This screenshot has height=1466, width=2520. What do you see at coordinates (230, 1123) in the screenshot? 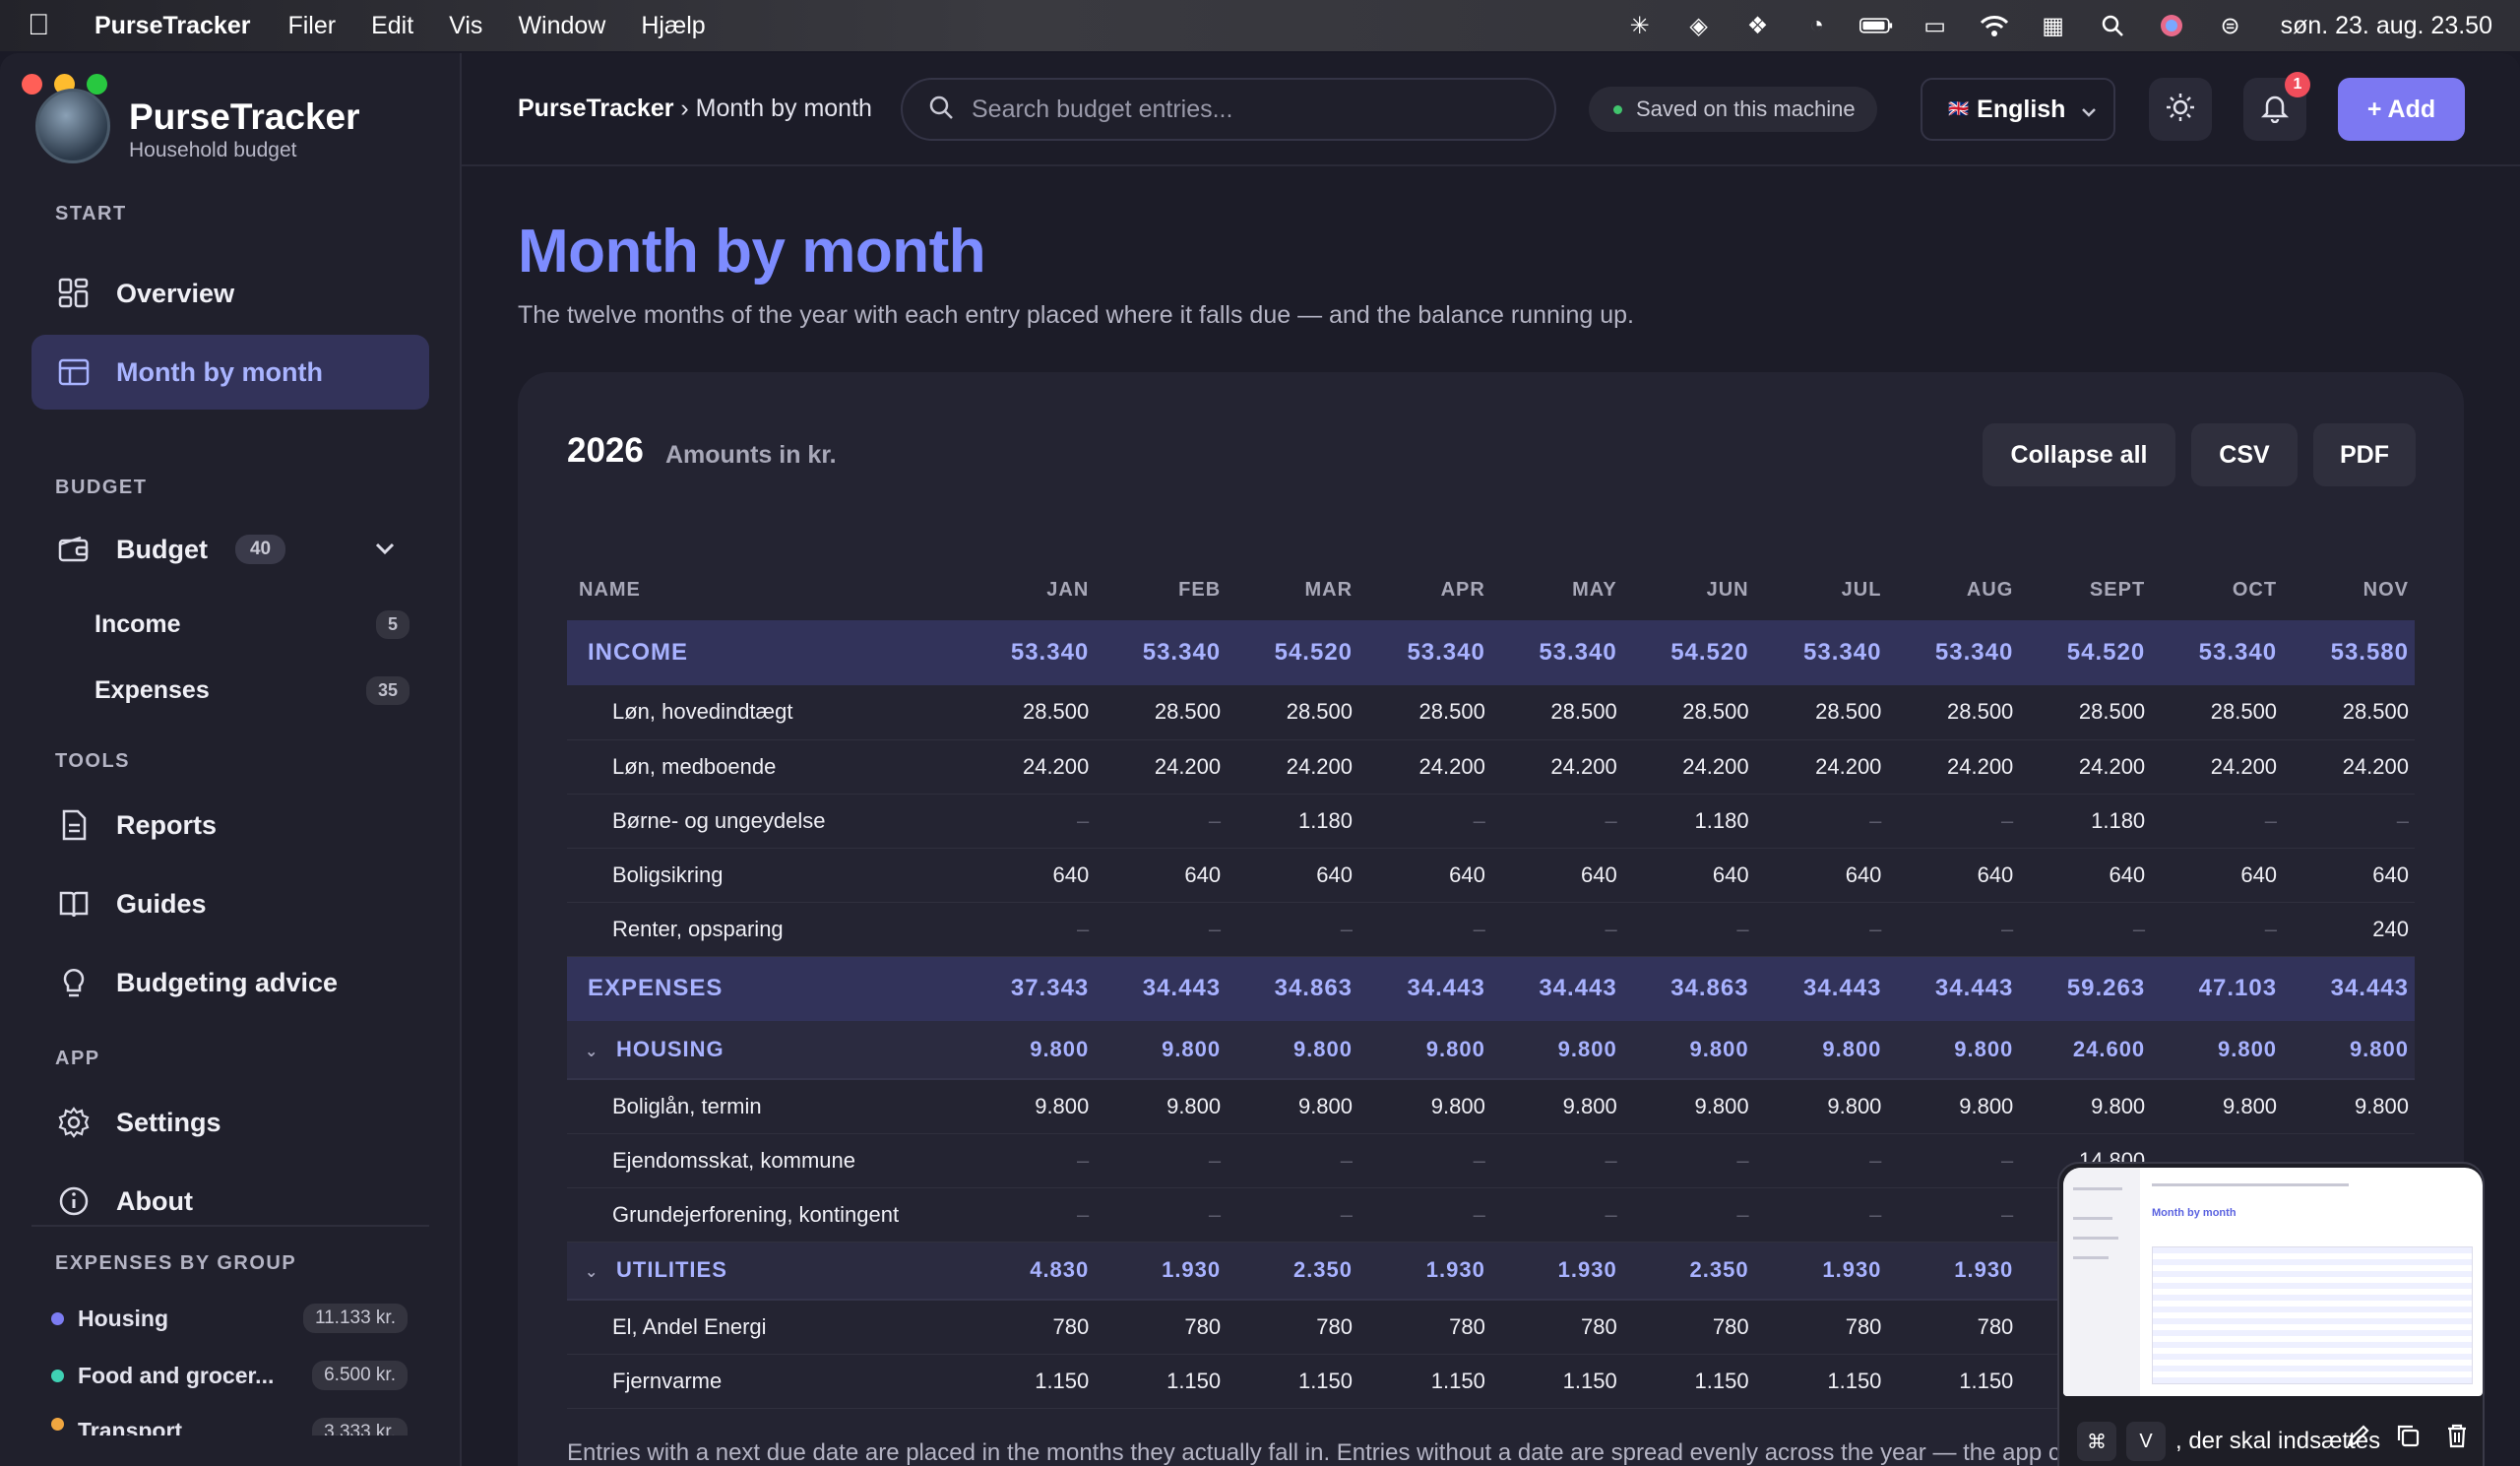
I see `sidebar-item-settings: Settings` at bounding box center [230, 1123].